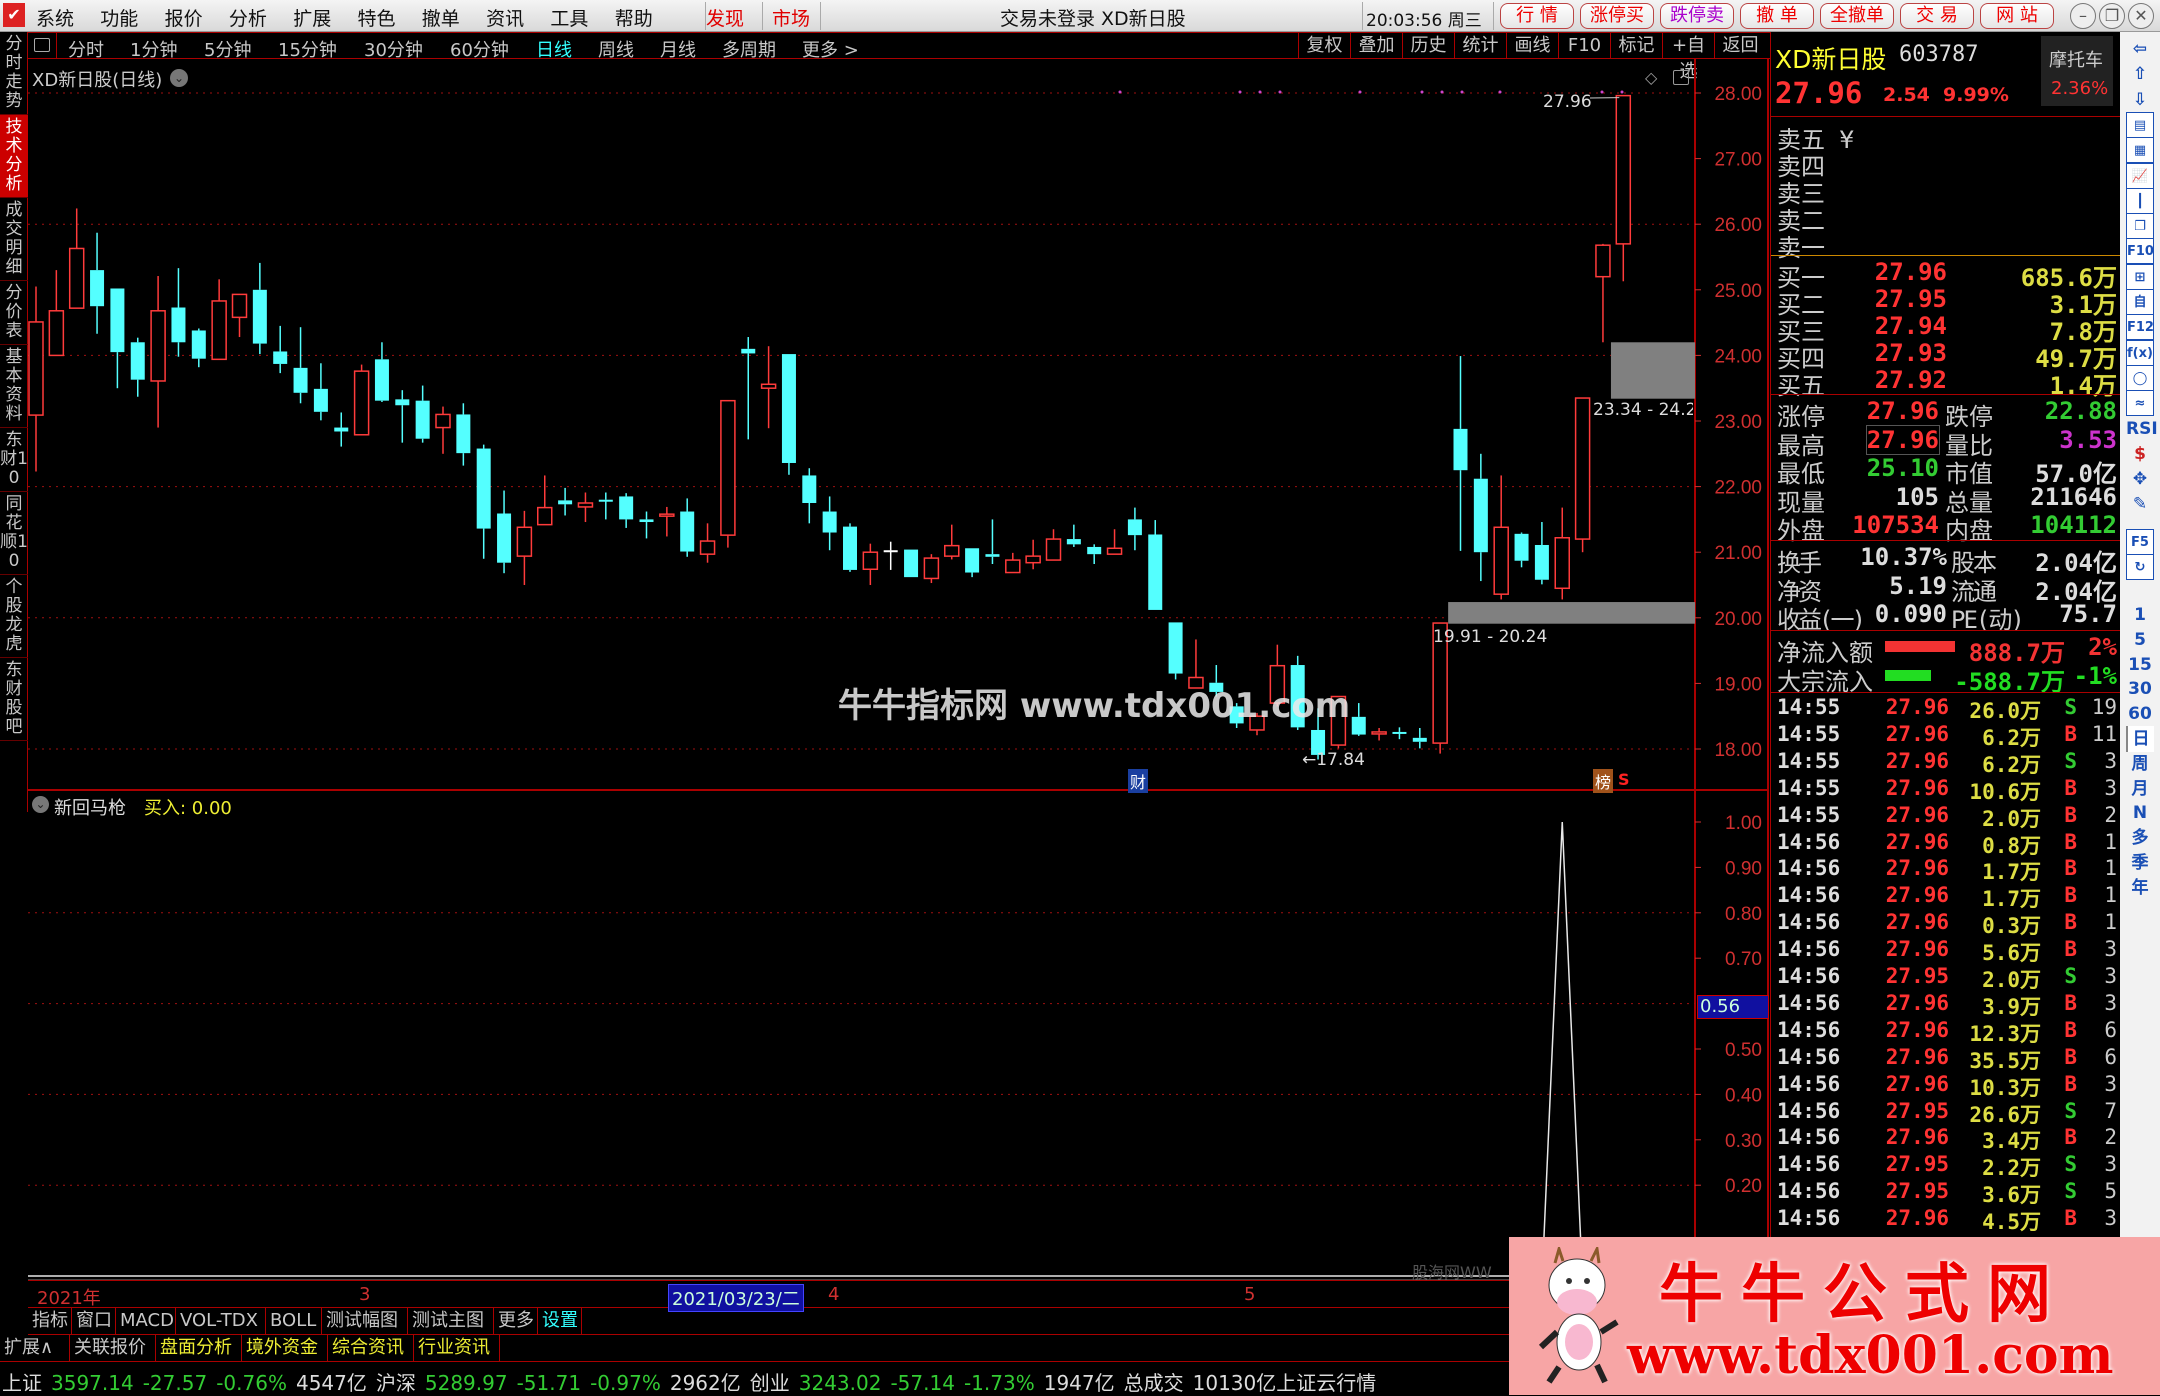 This screenshot has height=1396, width=2160. I want to click on period-shortcut: 周, so click(2140, 764).